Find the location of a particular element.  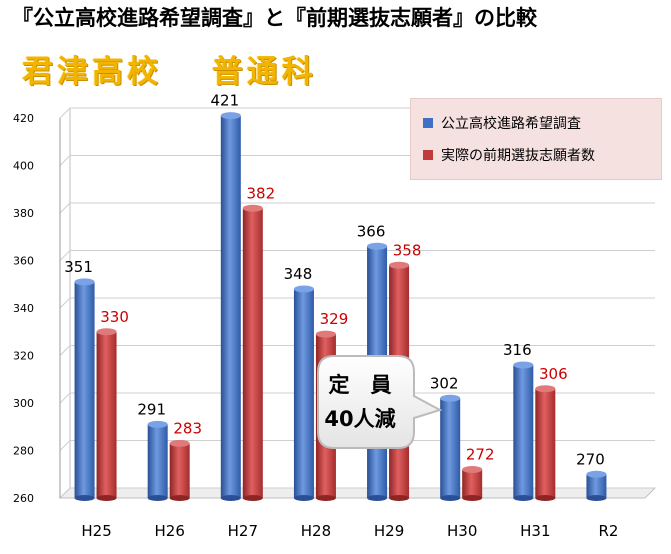

data-label: 348 is located at coordinates (298, 274).